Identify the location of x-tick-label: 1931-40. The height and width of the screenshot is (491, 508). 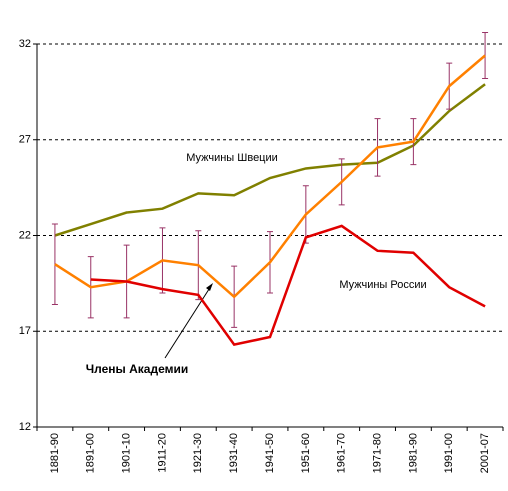
(234, 453).